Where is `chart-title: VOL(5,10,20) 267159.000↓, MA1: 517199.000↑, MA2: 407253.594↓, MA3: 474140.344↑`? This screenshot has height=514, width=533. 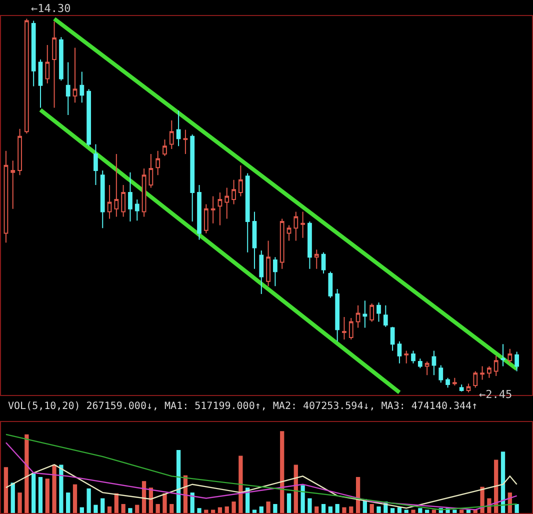 chart-title: VOL(5,10,20) 267159.000↓, MA1: 517199.000↑, MA2: 407253.594↓, MA3: 474140.344↑ is located at coordinates (243, 406).